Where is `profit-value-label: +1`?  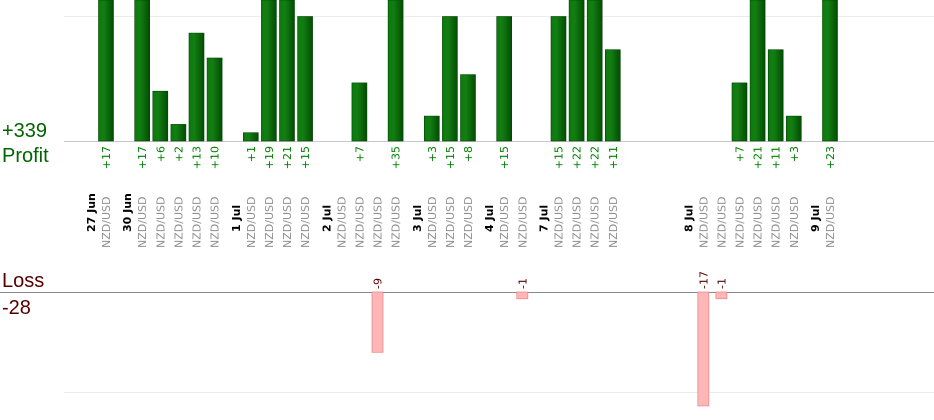
profit-value-label: +1 is located at coordinates (251, 154).